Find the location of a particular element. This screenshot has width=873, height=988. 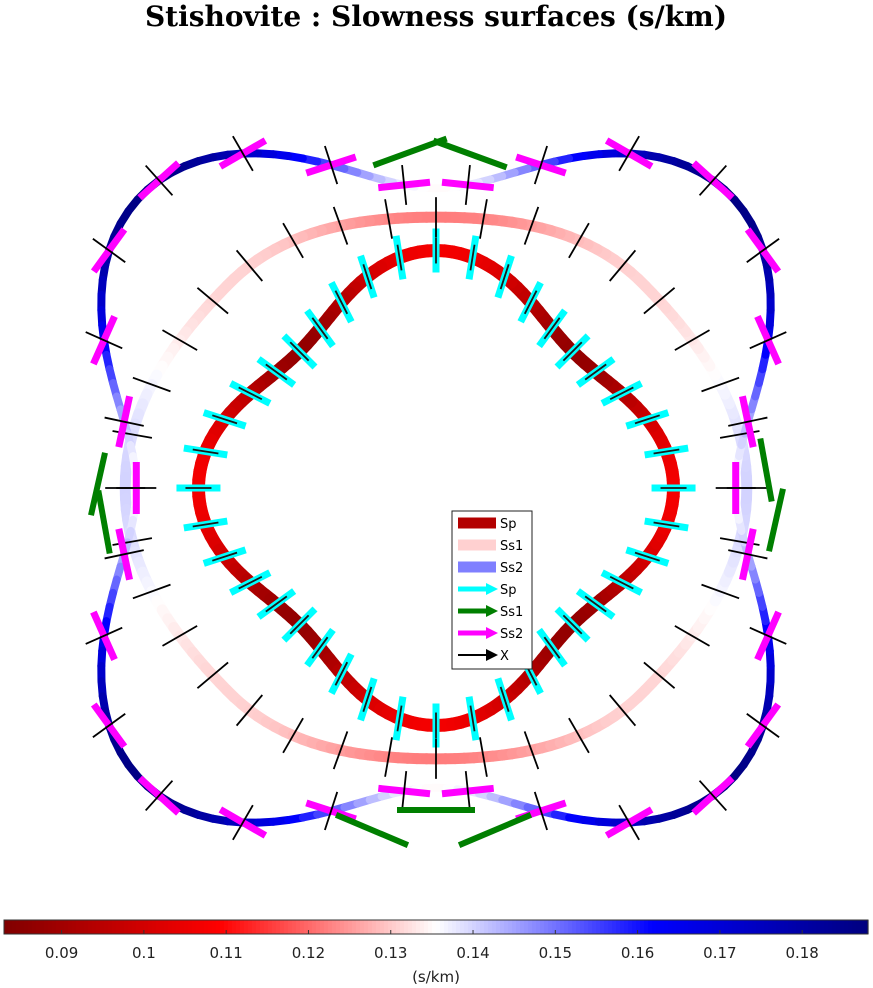

colorbar-tick-label: 0.13 is located at coordinates (390, 953).